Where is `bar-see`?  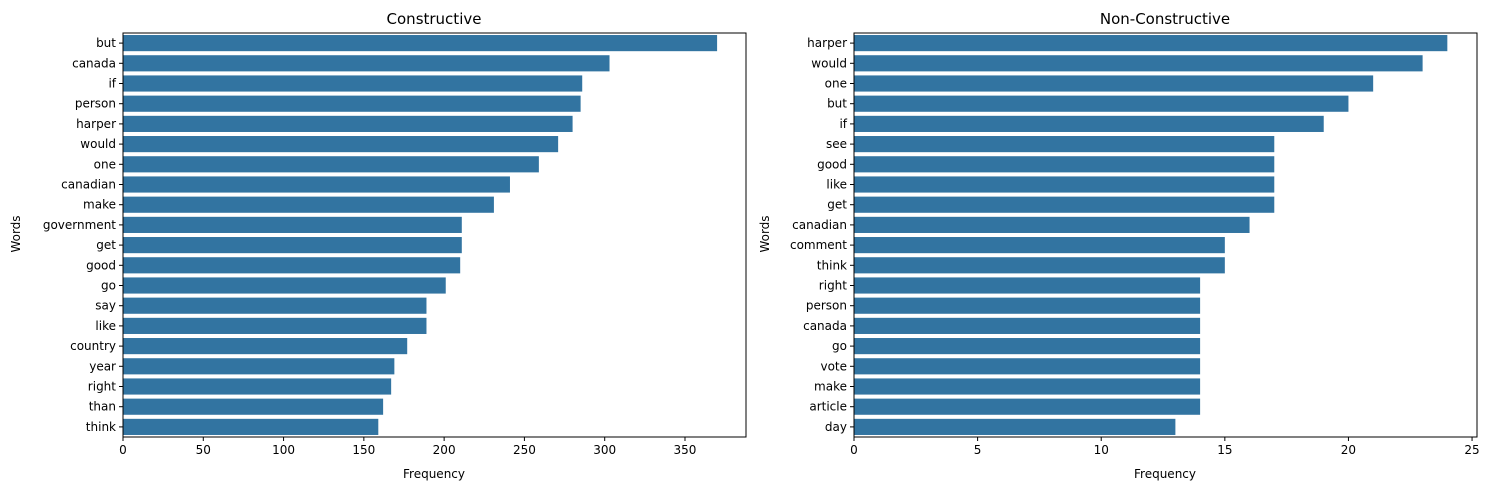
bar-see is located at coordinates (1064, 144).